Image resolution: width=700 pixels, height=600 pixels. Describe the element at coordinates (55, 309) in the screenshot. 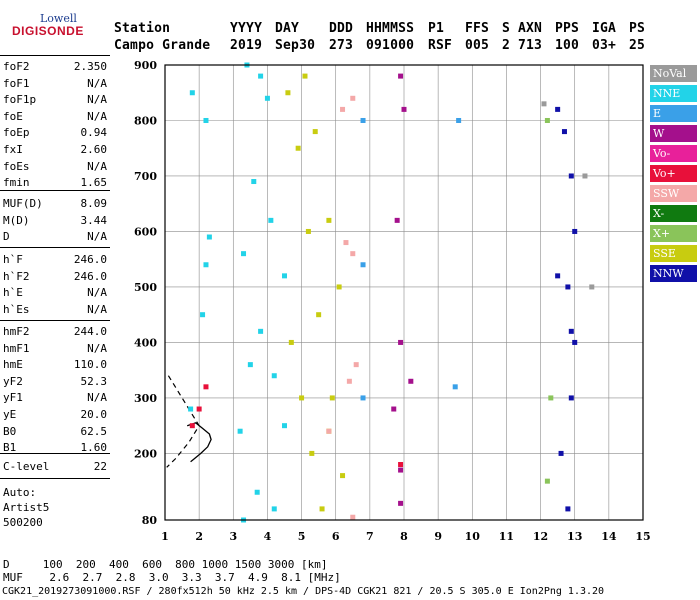

I see `param-row-hes: h`Es N/A` at that location.